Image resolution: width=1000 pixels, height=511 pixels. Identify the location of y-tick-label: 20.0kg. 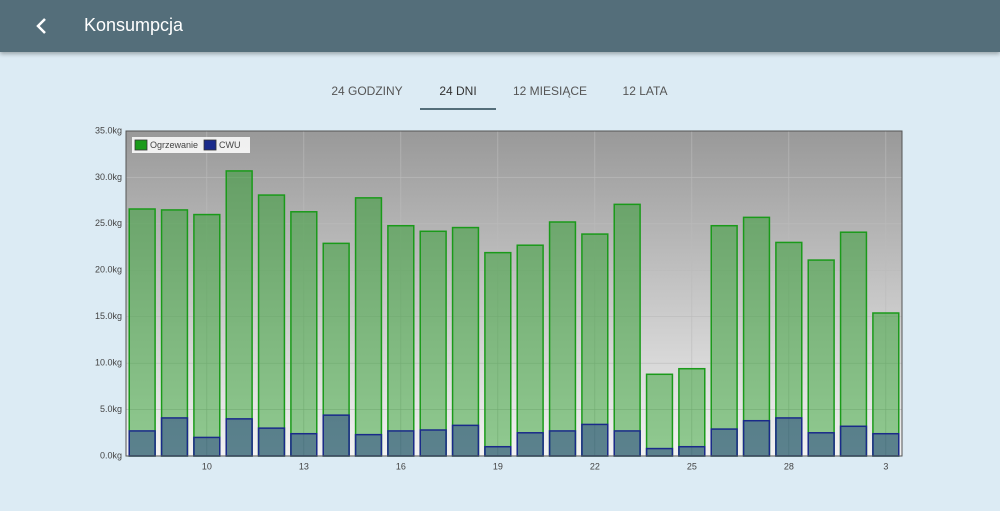
(108, 270).